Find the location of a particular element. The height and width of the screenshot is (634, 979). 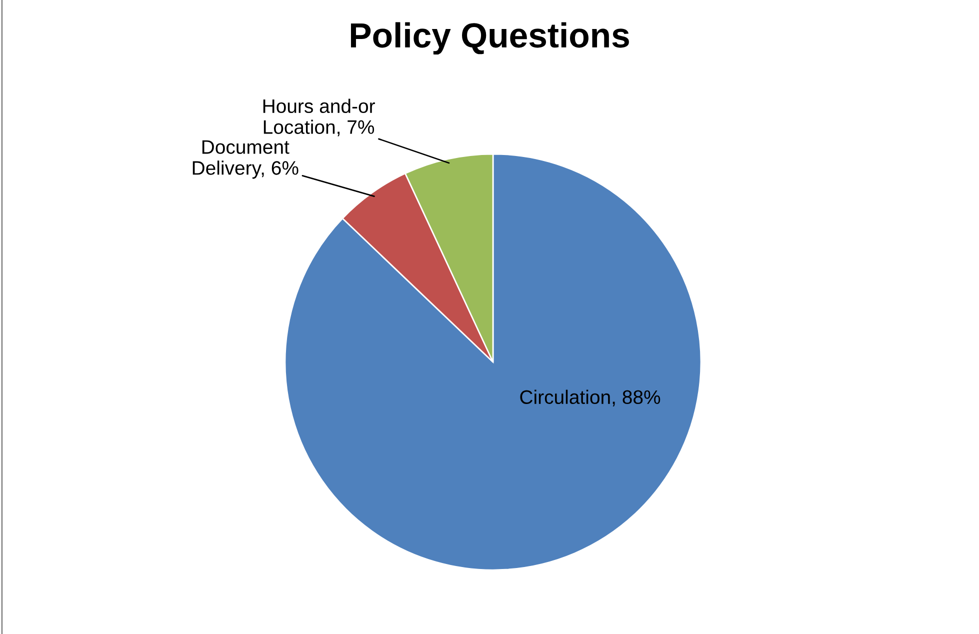

slice-label: Circulation, 88% is located at coordinates (590, 398).